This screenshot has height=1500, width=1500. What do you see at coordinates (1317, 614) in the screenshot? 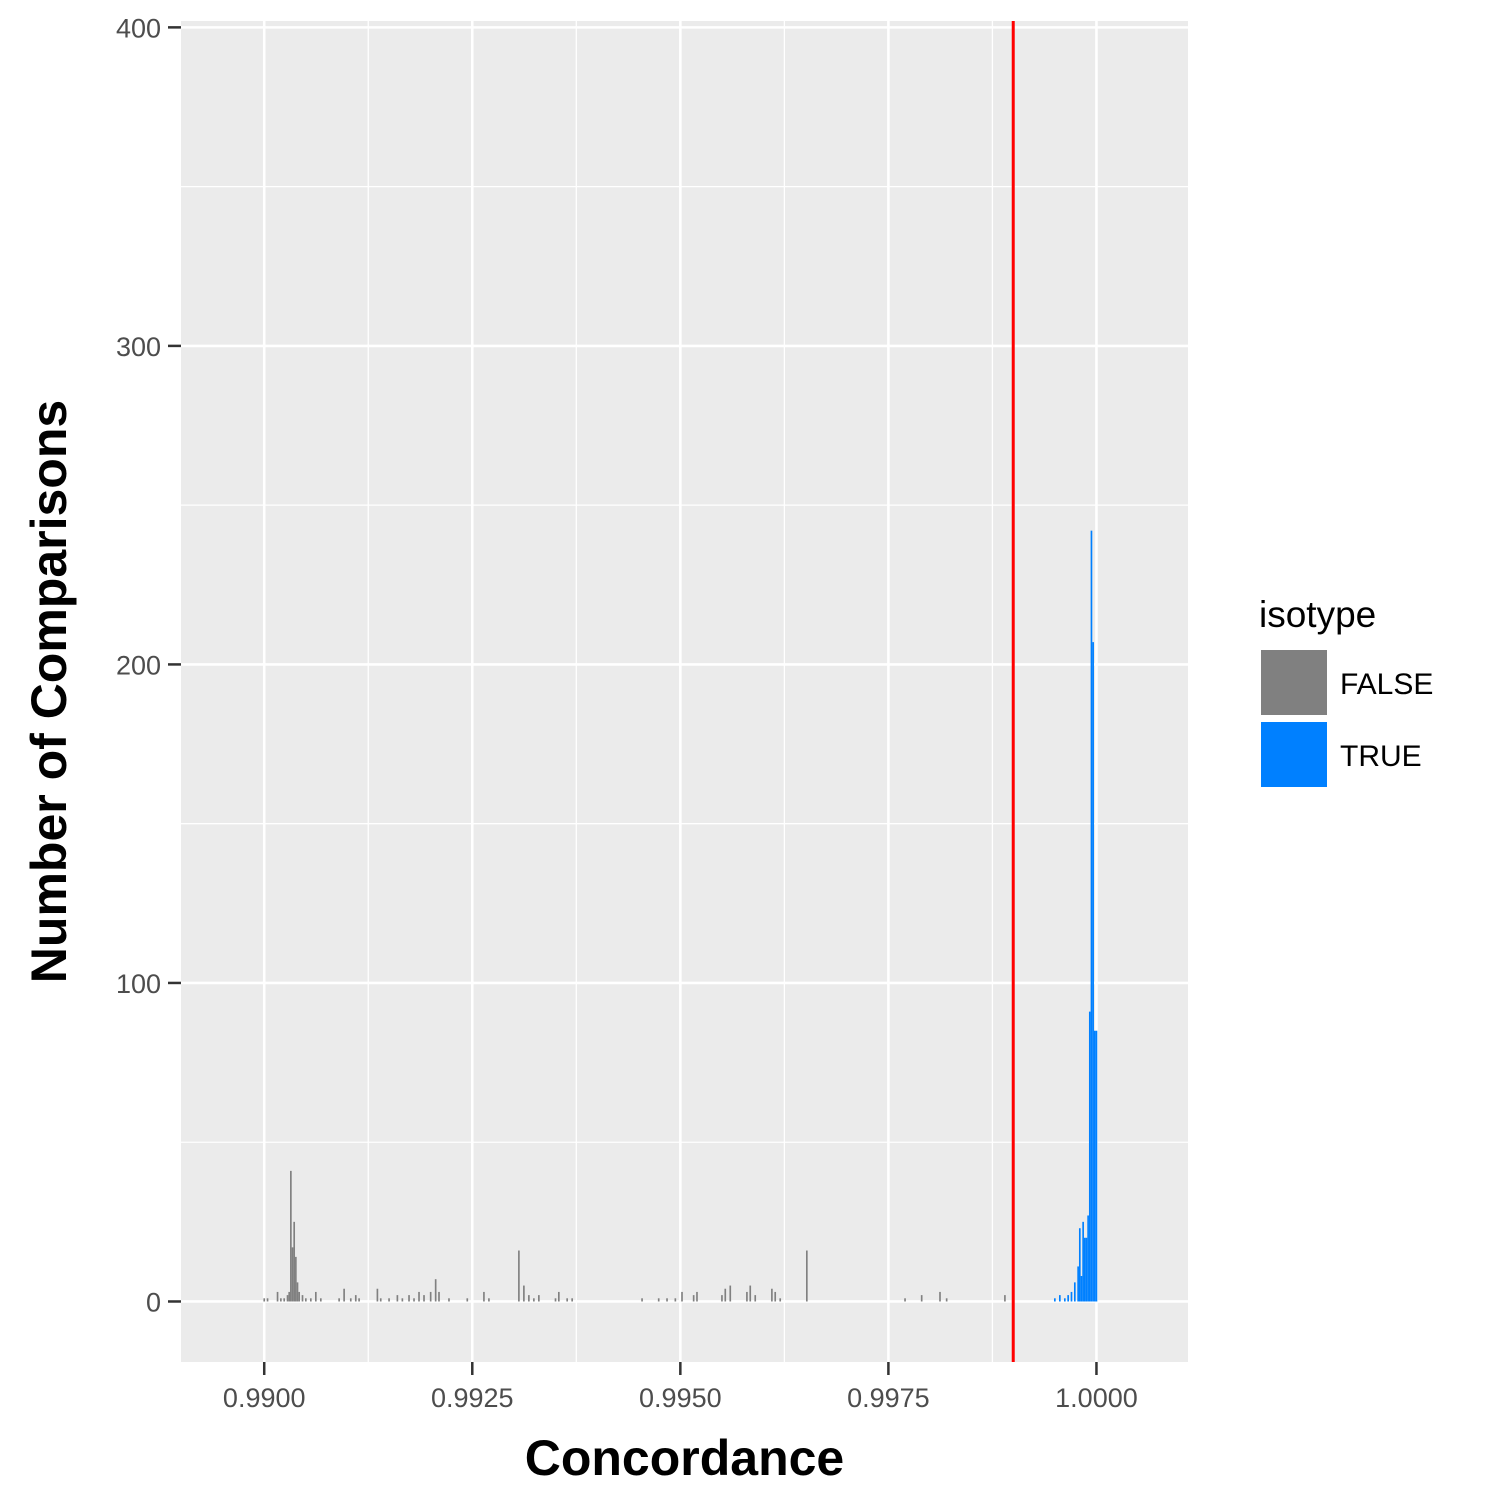
I see `legend-title: isotype` at bounding box center [1317, 614].